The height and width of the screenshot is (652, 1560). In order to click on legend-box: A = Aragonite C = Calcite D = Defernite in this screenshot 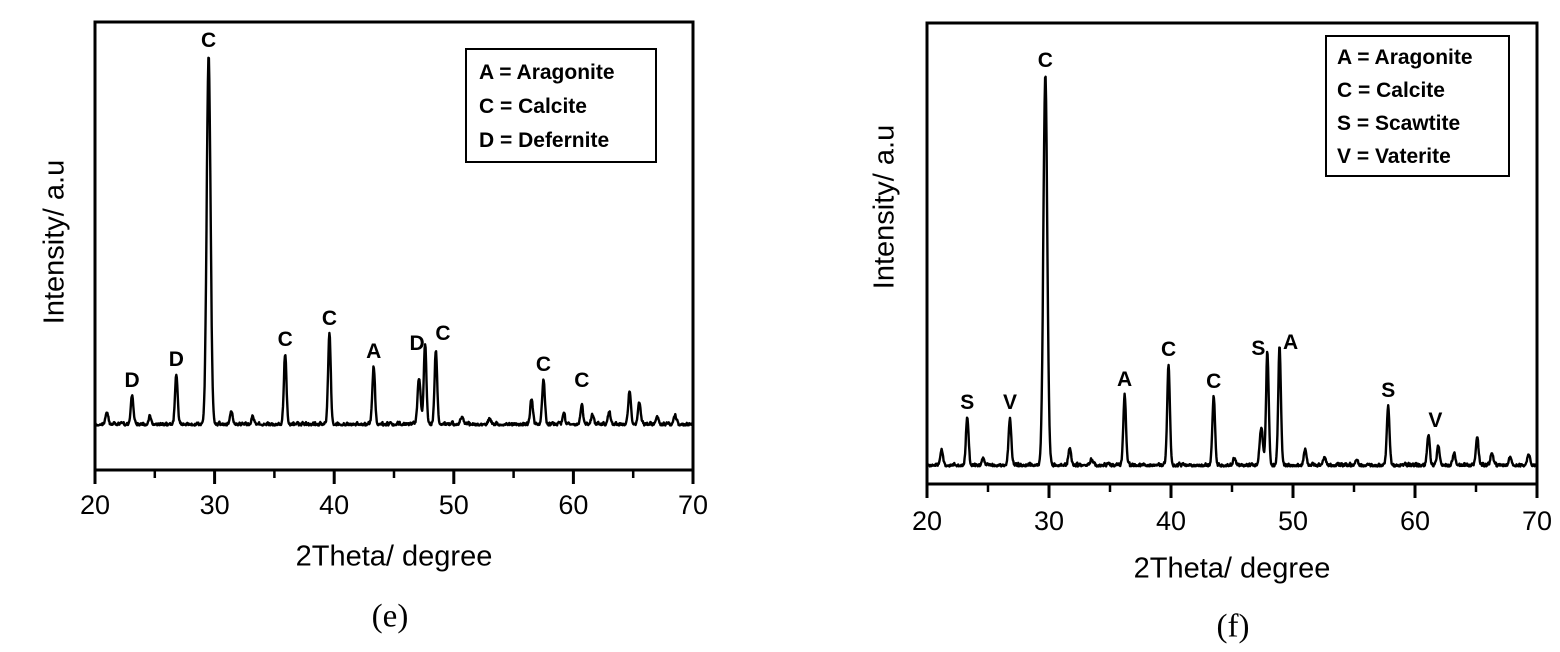, I will do `click(561, 105)`.